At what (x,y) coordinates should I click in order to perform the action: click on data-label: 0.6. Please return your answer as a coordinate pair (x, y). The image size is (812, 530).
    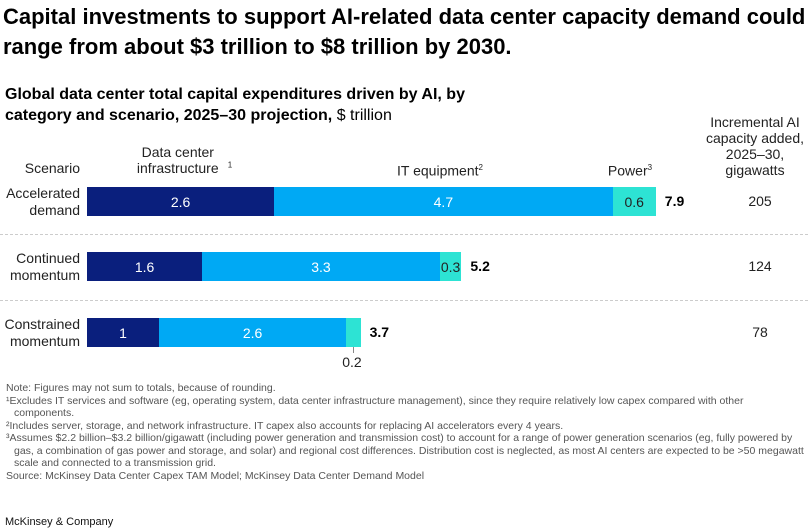
    Looking at the image, I should click on (634, 201).